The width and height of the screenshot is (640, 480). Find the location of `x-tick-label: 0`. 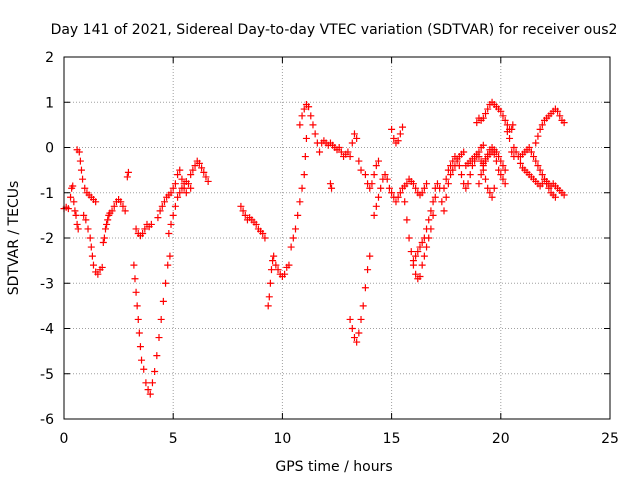

x-tick-label: 0 is located at coordinates (64, 439).